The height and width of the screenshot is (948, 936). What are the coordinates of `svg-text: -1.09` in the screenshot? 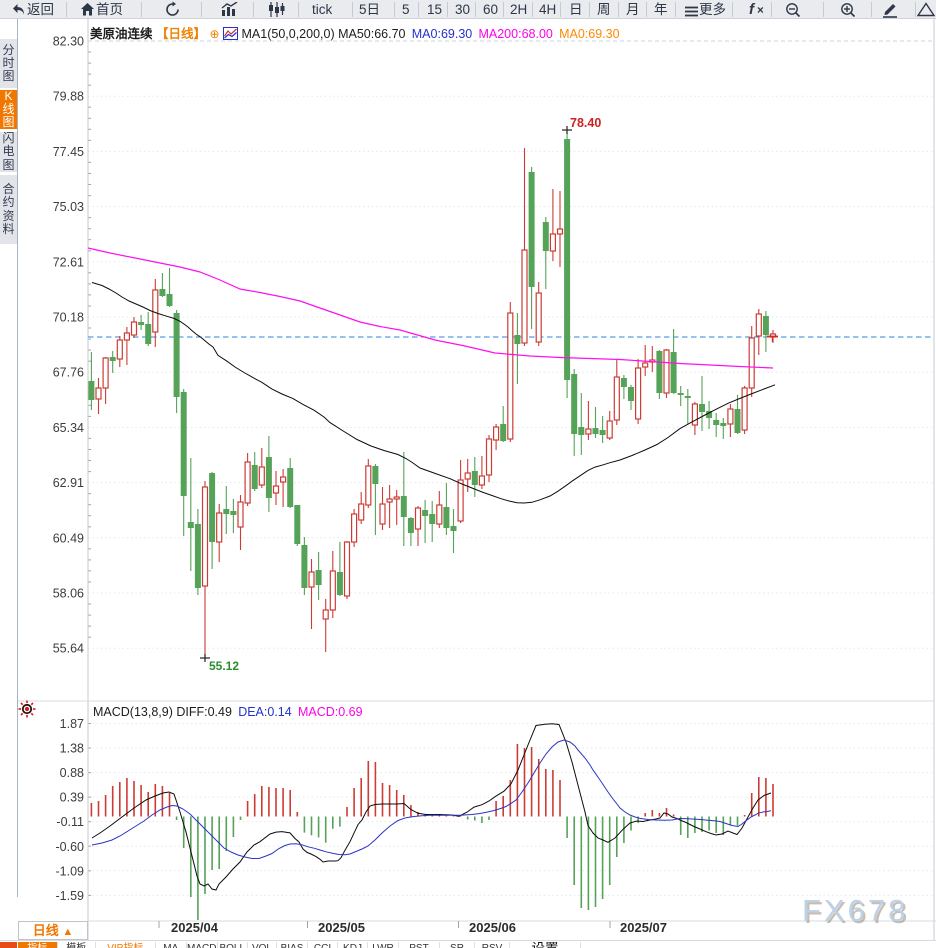 It's located at (70, 871).